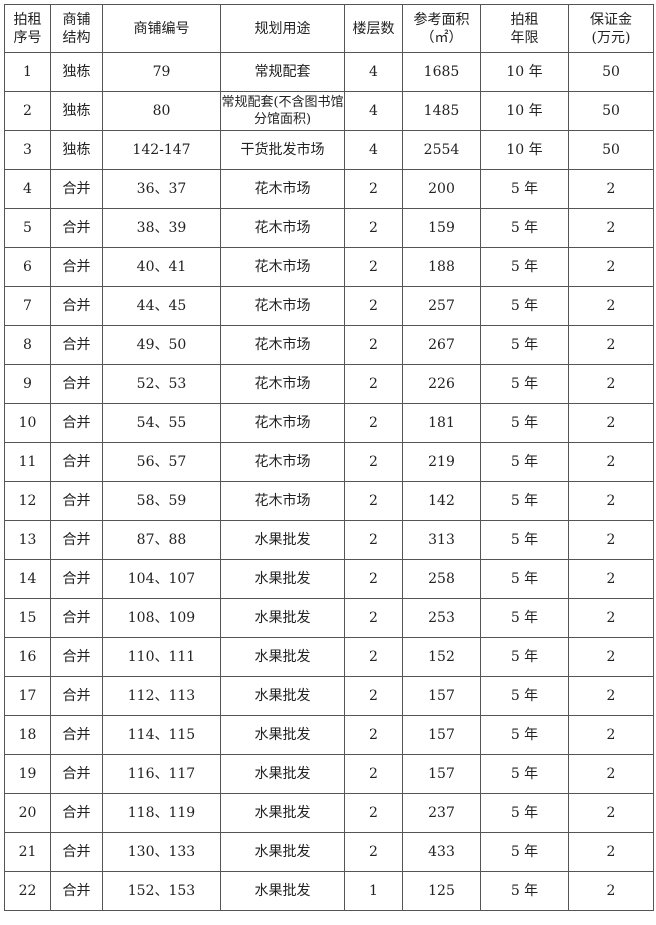 The height and width of the screenshot is (925, 656). Describe the element at coordinates (441, 462) in the screenshot. I see `cell-reference-area: 219` at that location.